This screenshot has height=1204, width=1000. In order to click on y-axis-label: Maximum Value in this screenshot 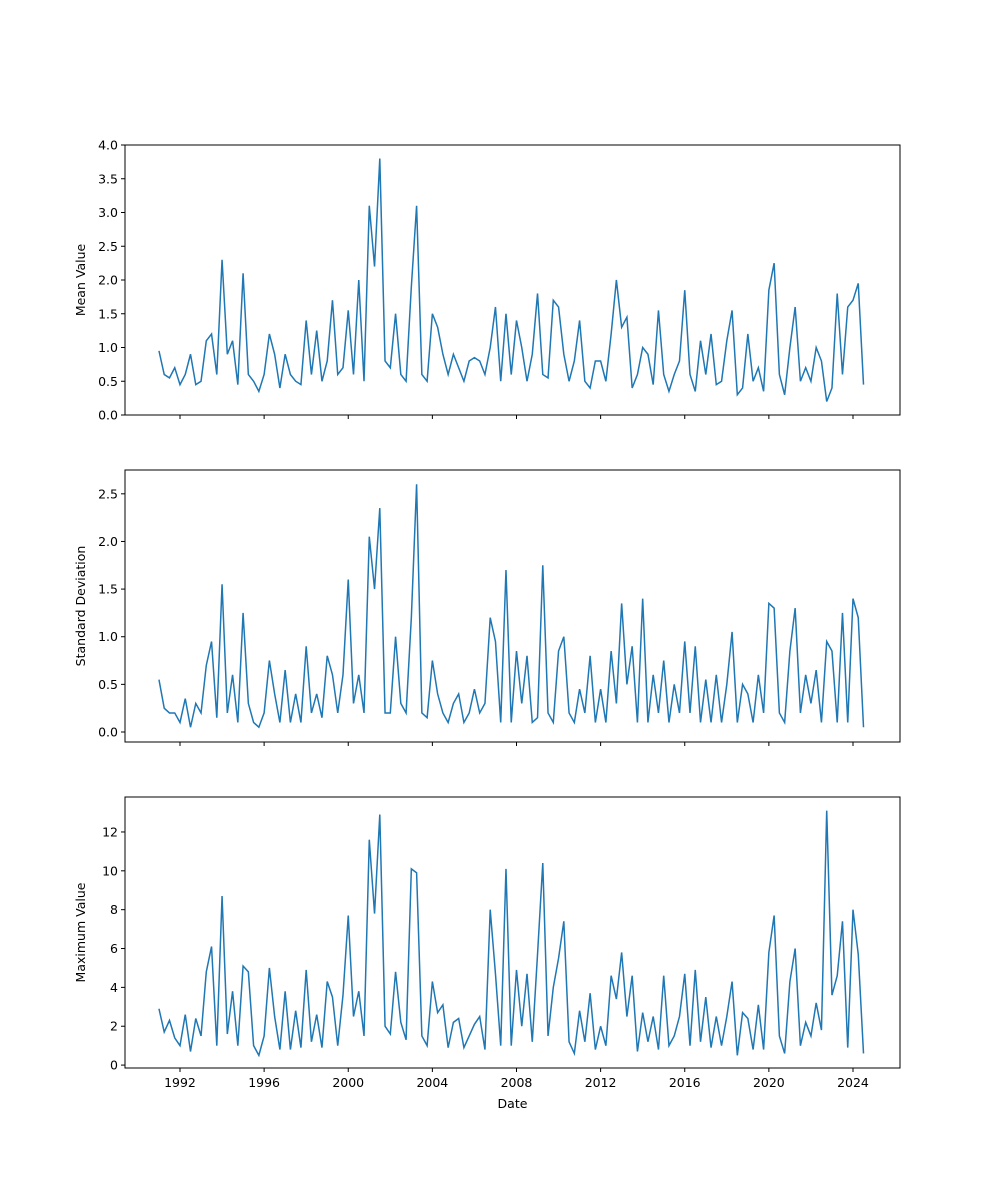, I will do `click(80, 932)`.